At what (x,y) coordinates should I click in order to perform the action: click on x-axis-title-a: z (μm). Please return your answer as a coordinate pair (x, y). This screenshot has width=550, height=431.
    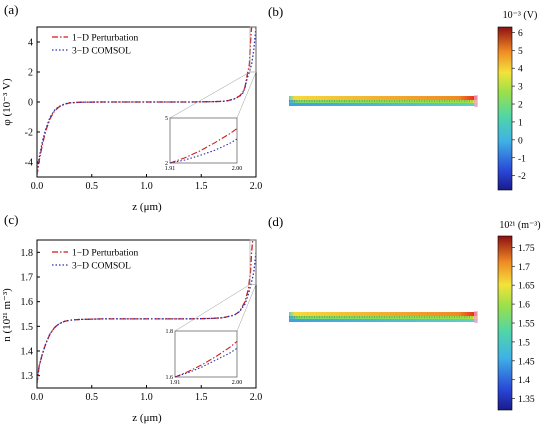
    Looking at the image, I should click on (147, 207).